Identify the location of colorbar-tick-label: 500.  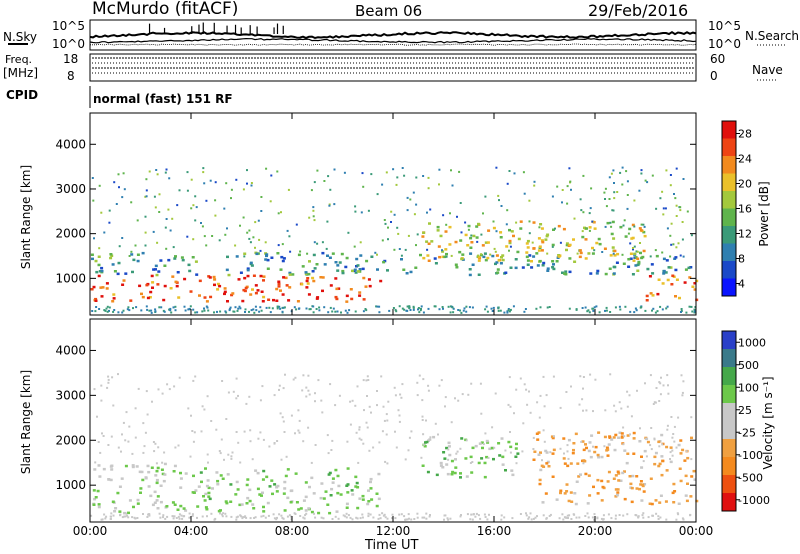
(748, 365).